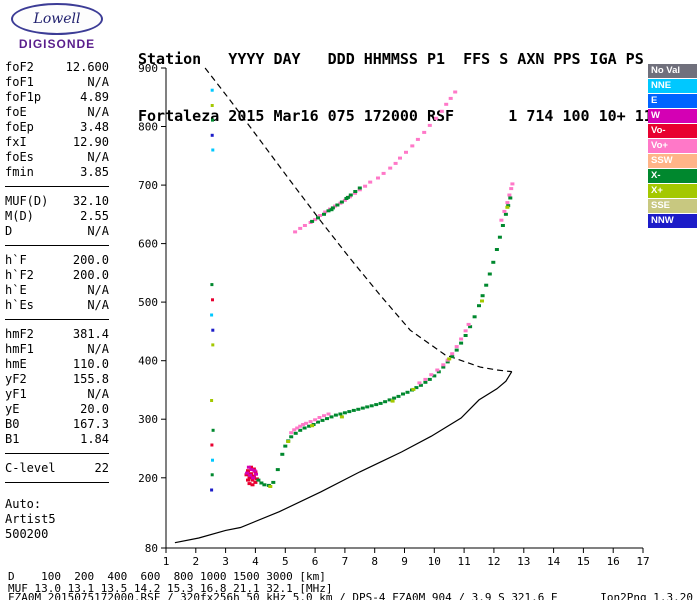 The image size is (700, 600). Describe the element at coordinates (19, 172) in the screenshot. I see `param-label: fmin` at that location.